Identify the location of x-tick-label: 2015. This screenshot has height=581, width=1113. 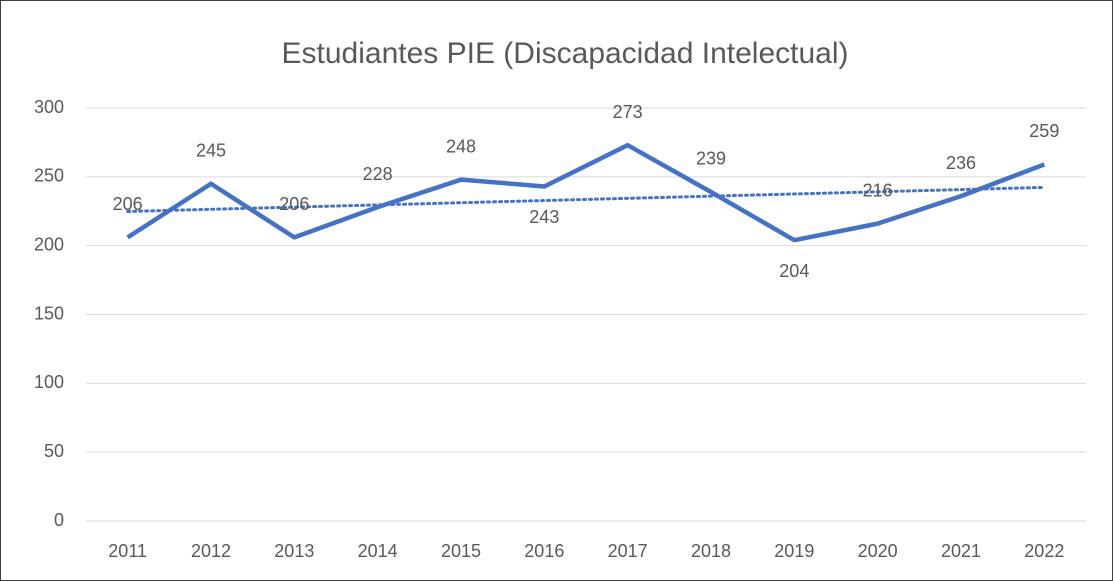
(461, 551).